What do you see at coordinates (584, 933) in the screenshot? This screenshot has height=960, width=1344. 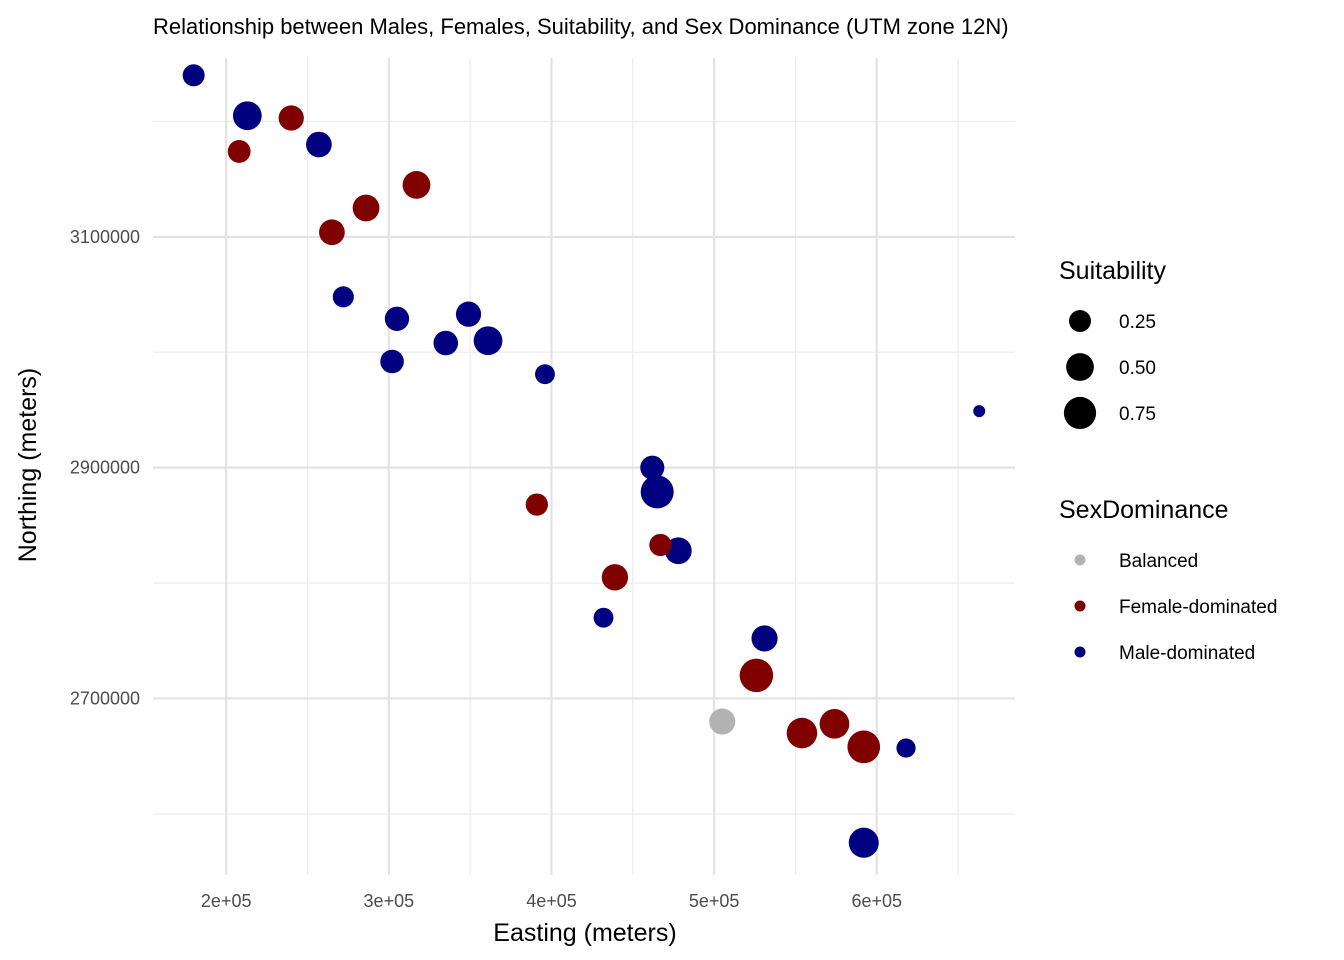 I see `x-axis-title: Easting (meters)` at bounding box center [584, 933].